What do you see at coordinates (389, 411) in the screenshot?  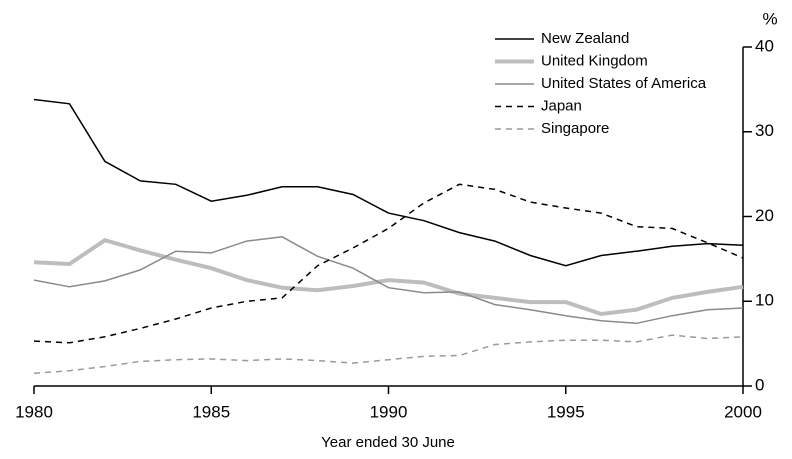 I see `x-tick-label: 1990` at bounding box center [389, 411].